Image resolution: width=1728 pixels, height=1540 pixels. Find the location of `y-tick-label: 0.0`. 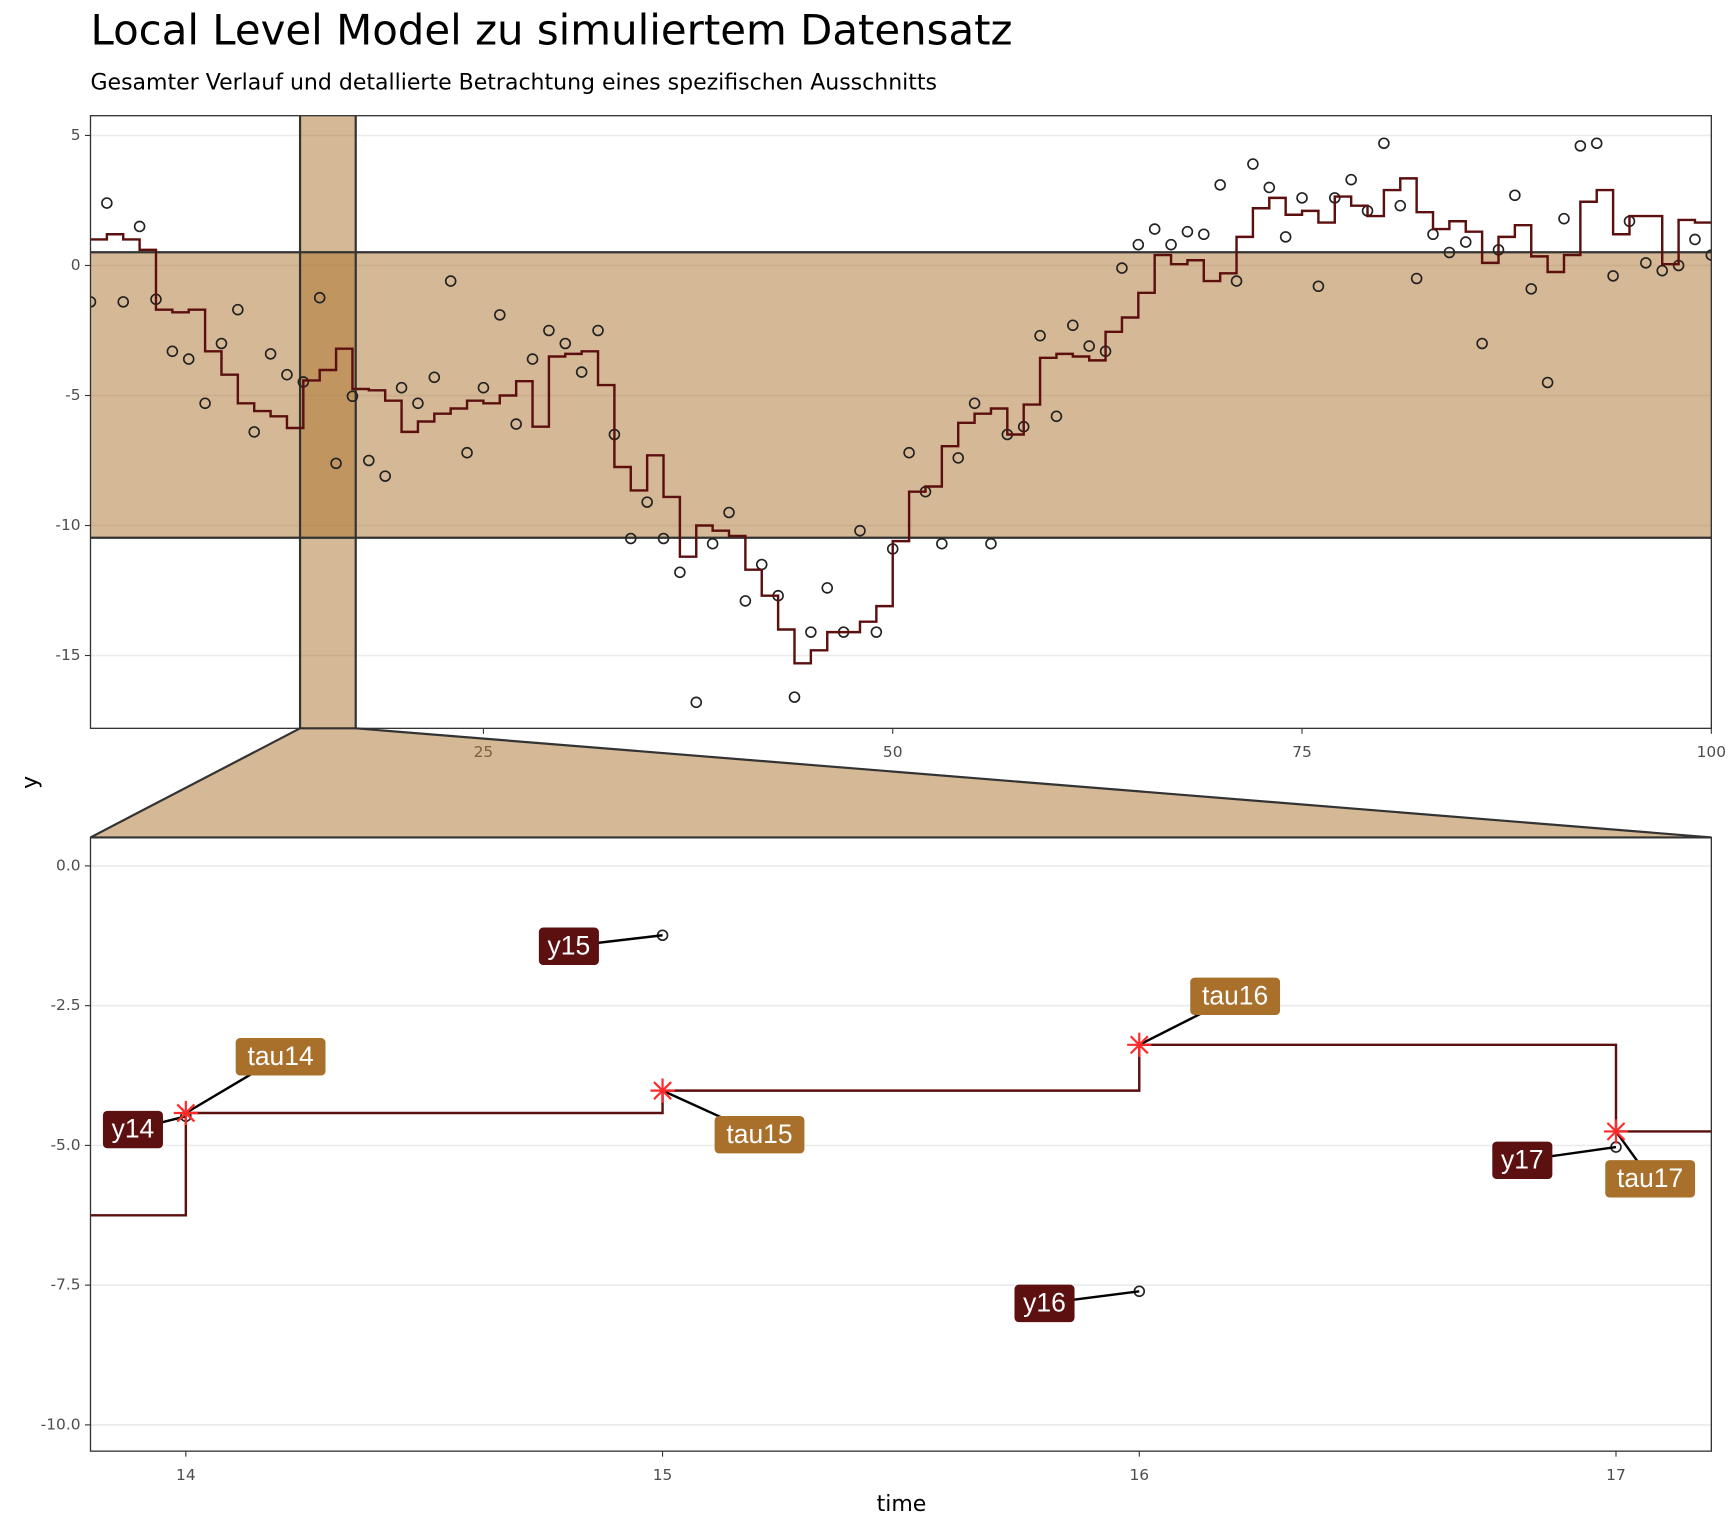

y-tick-label: 0.0 is located at coordinates (68, 865).